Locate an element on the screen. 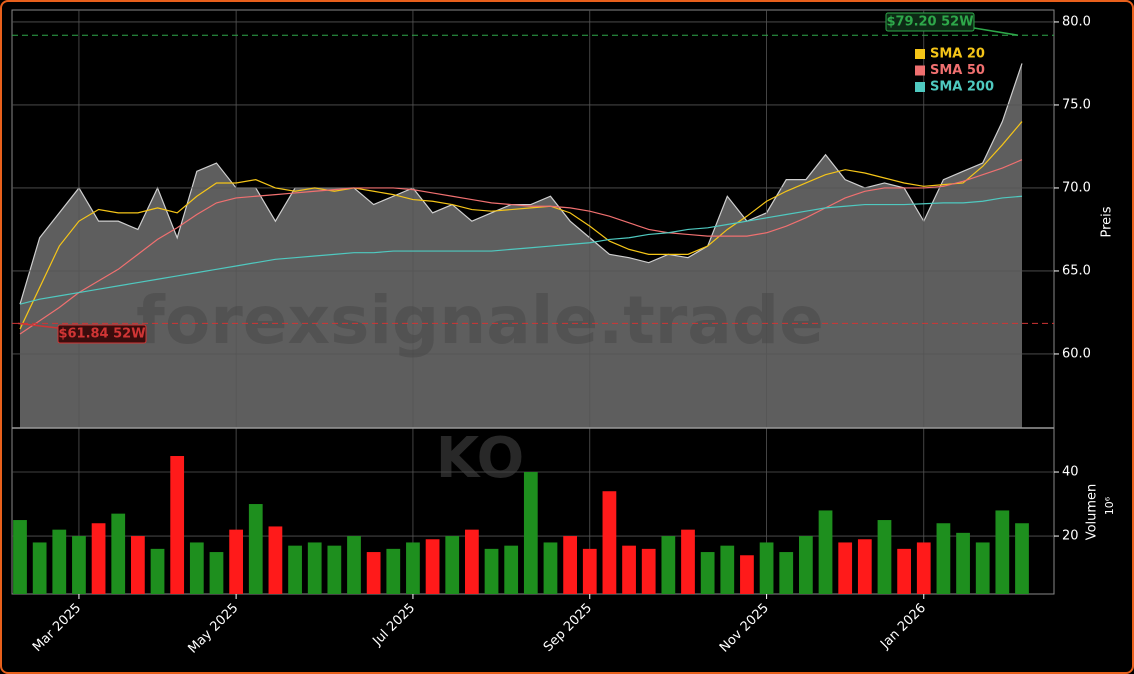  legend-label: SMA 20 is located at coordinates (957, 54).